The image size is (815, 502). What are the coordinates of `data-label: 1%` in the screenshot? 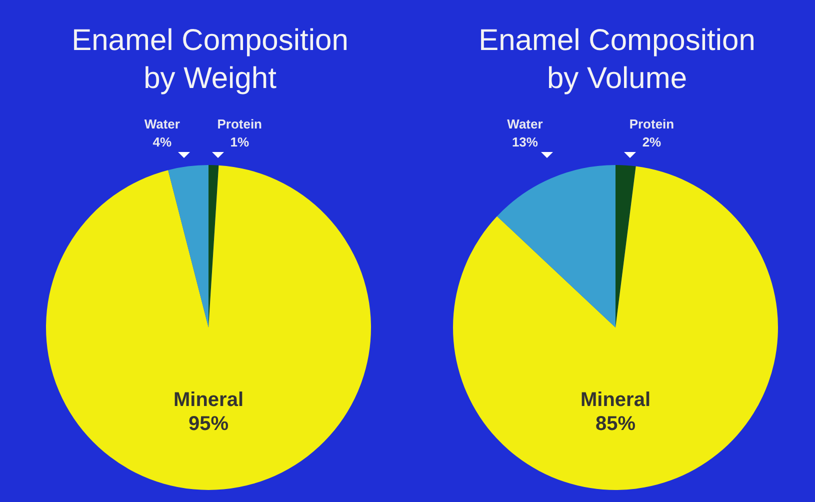 It's located at (240, 142).